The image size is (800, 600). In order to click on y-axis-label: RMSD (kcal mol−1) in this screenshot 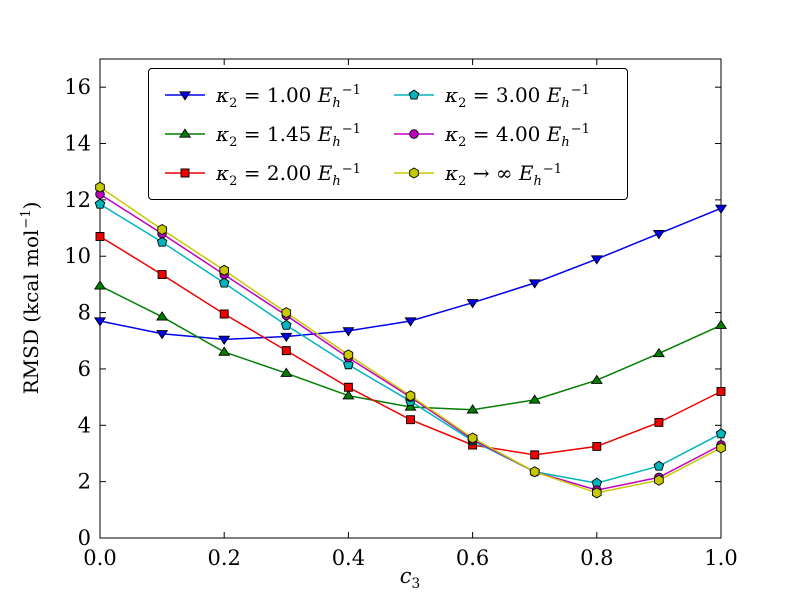, I will do `click(31, 298)`.